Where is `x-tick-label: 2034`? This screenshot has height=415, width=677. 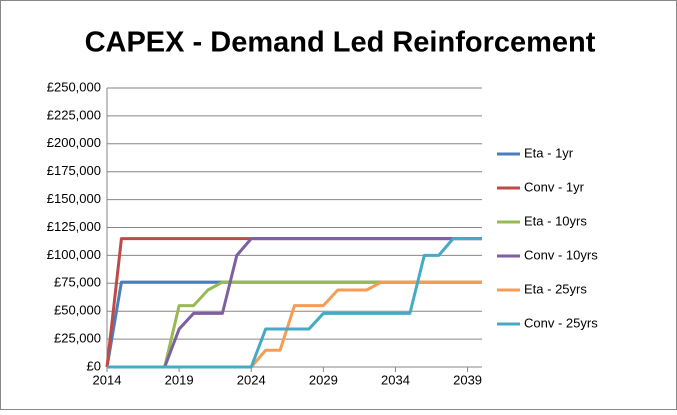
x-tick-label: 2034 is located at coordinates (395, 379).